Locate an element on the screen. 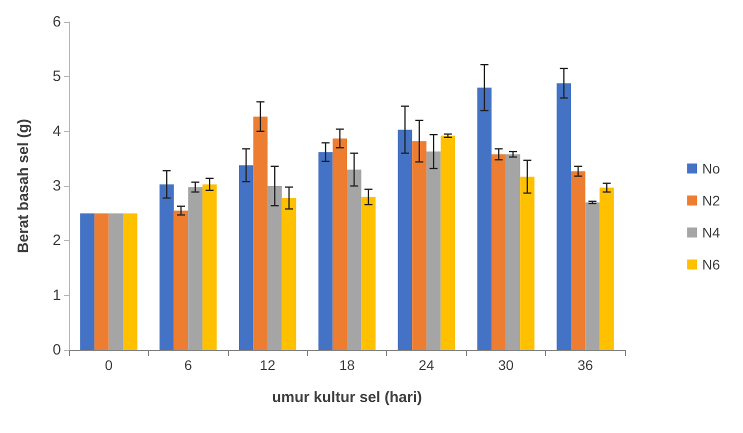 Image resolution: width=743 pixels, height=433 pixels. x-axis-title: umur kultur sel (hari) is located at coordinates (347, 397).